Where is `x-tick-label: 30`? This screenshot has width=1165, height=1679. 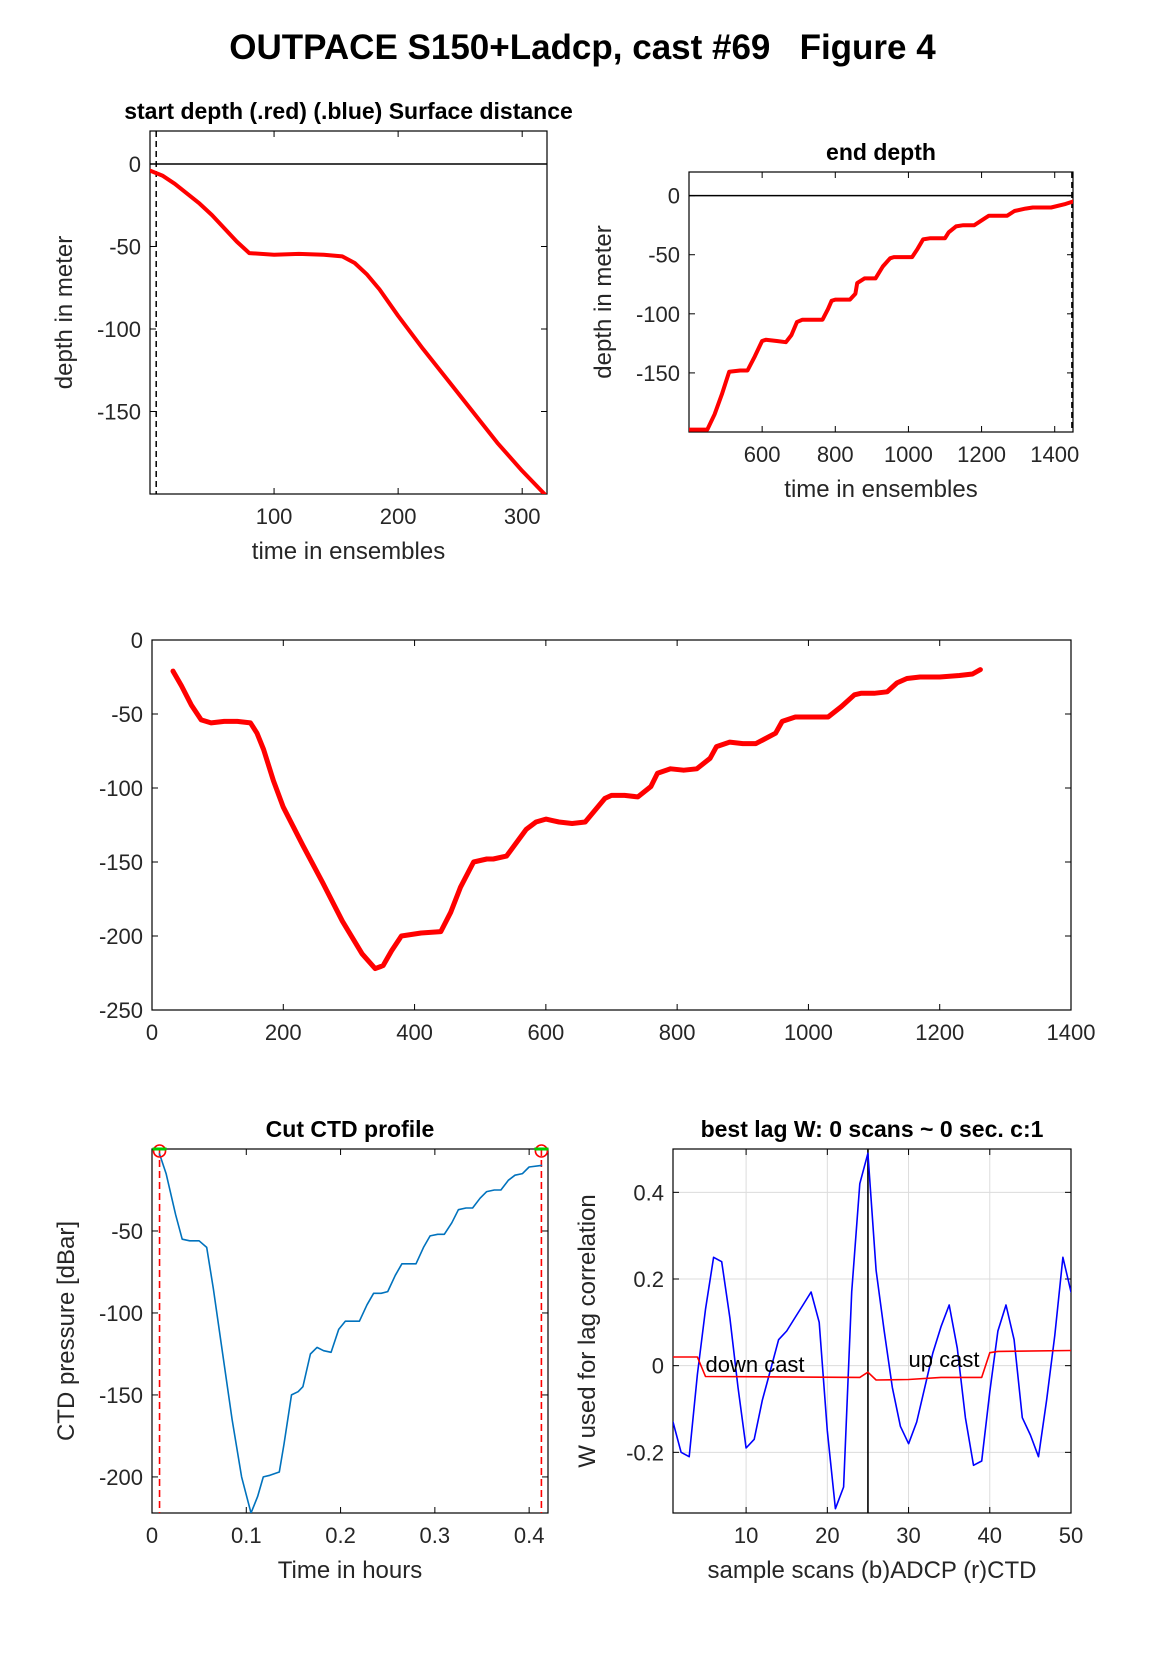
x-tick-label: 30 is located at coordinates (908, 1535).